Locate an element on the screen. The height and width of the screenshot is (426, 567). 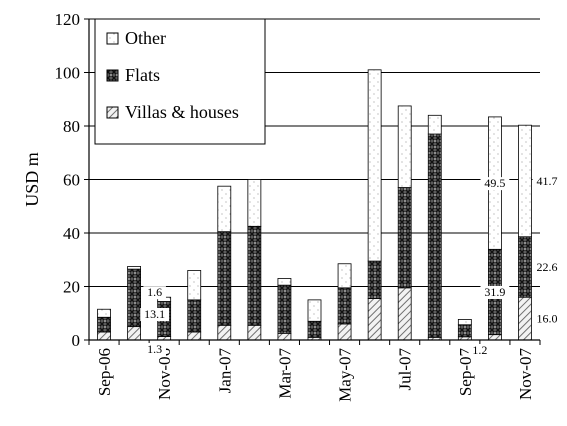
legend-label: Villas & houses is located at coordinates (182, 112).